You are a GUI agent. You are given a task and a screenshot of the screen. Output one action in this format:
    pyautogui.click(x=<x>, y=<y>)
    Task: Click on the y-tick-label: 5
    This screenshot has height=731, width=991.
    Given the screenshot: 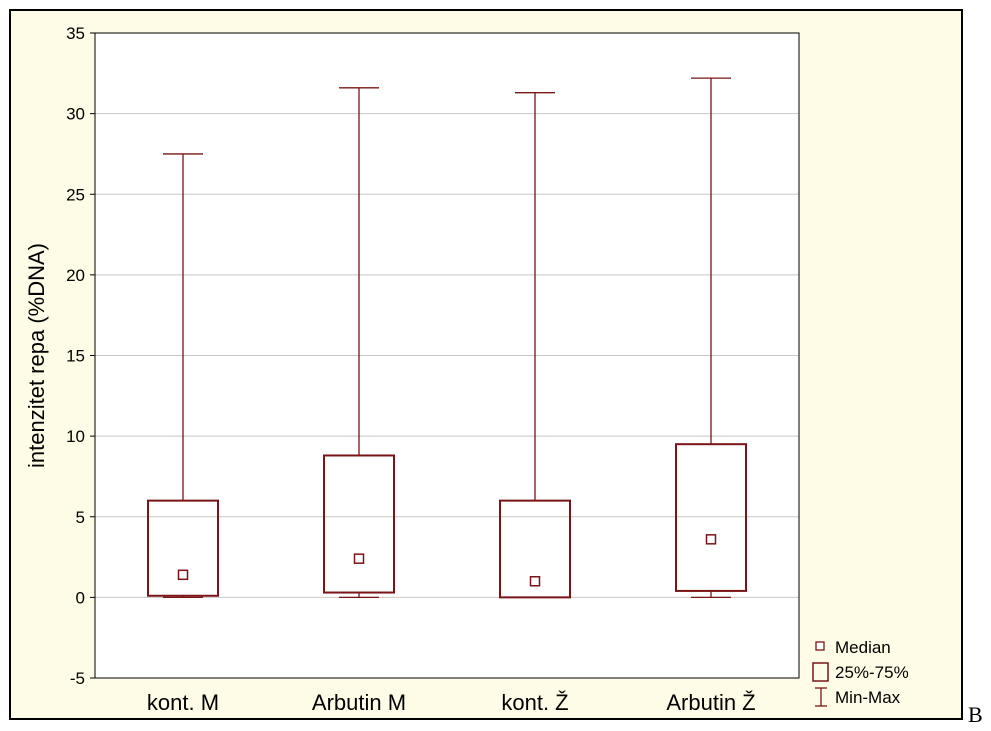 What is the action you would take?
    pyautogui.click(x=80, y=517)
    